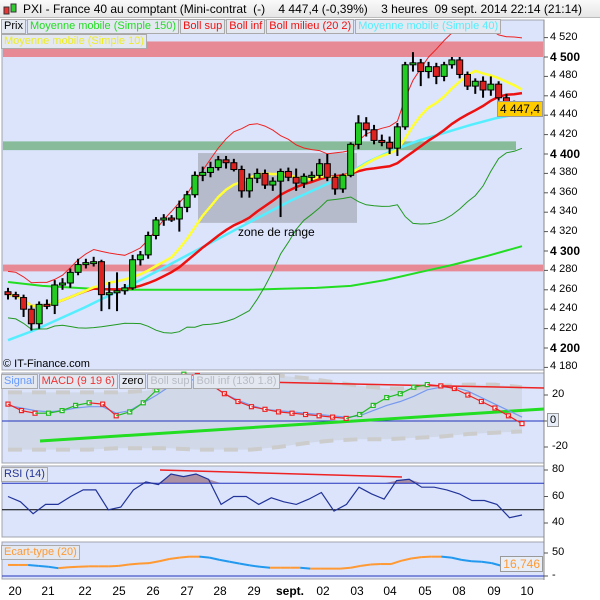  I want to click on std-legend: Ecart-type (20), so click(41, 552).